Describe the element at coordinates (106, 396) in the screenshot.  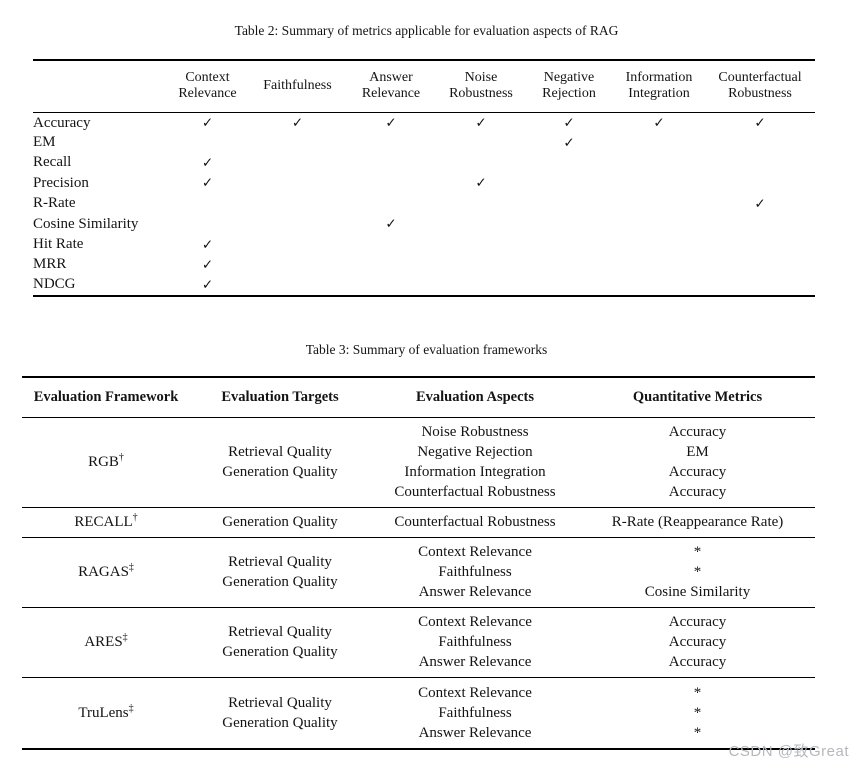
I see `column-header-evaluation-framework: Evaluation Framework` at that location.